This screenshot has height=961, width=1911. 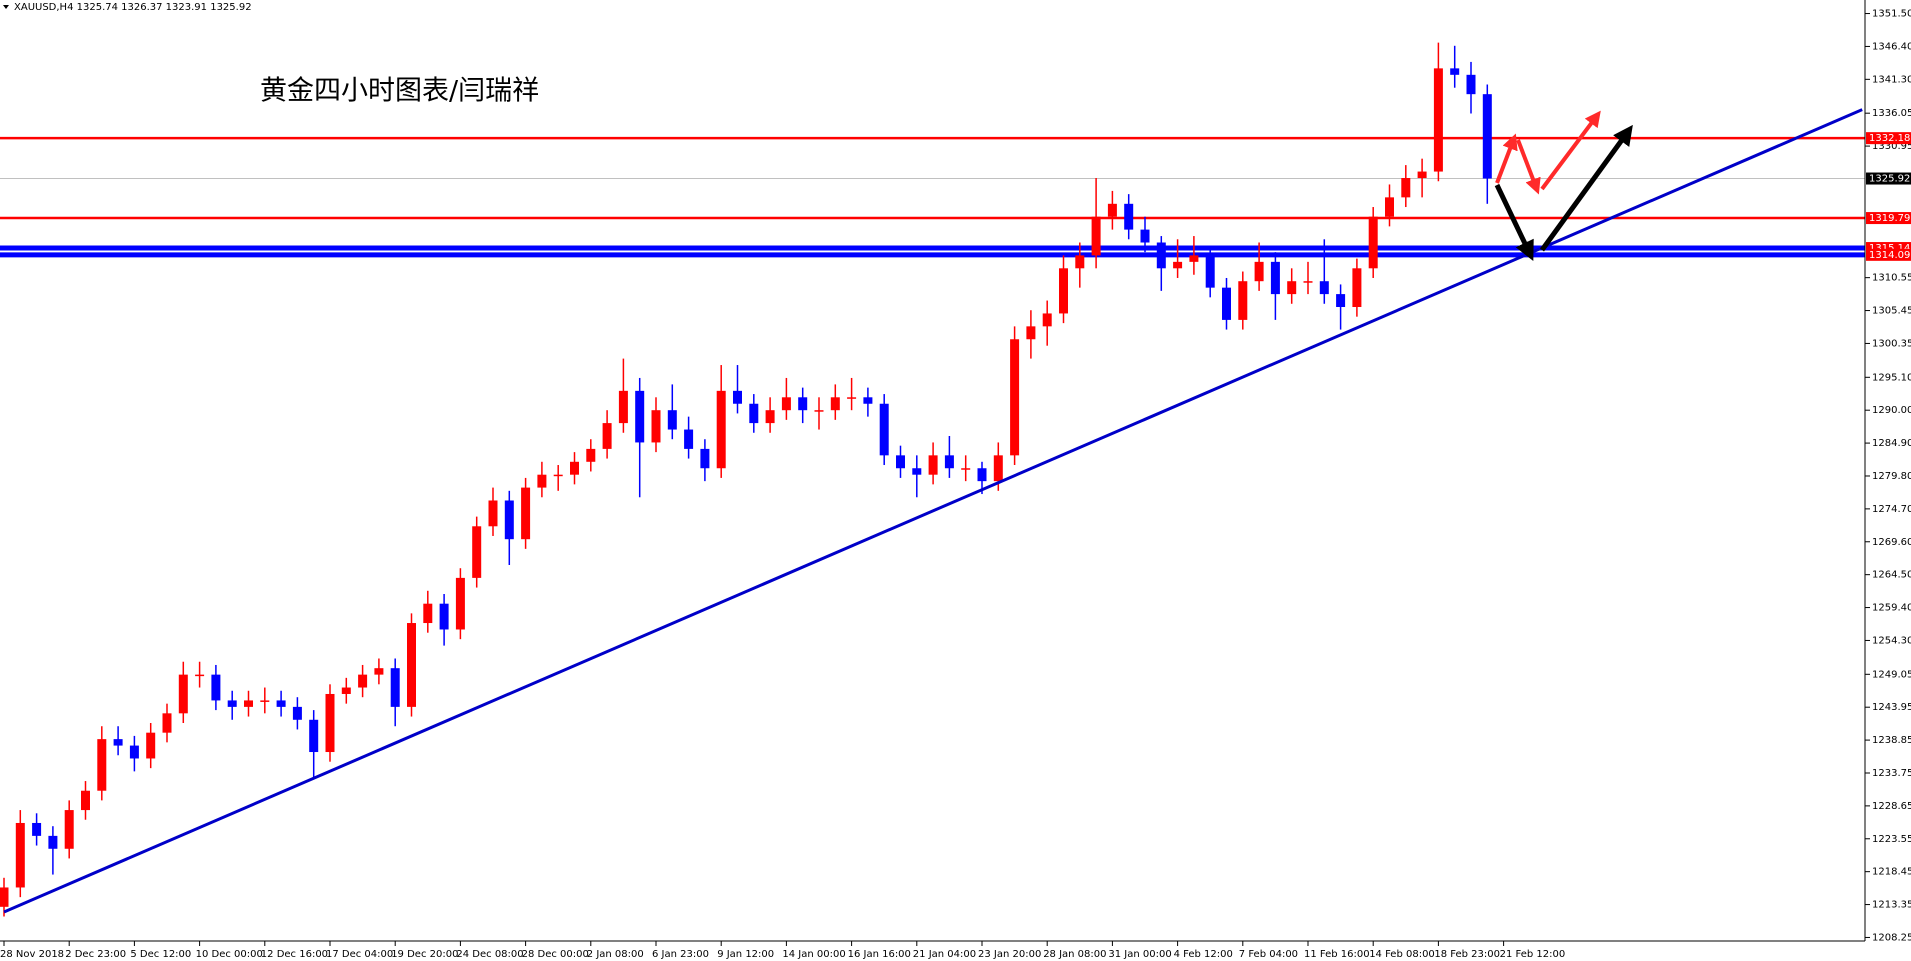 What do you see at coordinates (1891, 707) in the screenshot?
I see `y-tick-label: 1243.95` at bounding box center [1891, 707].